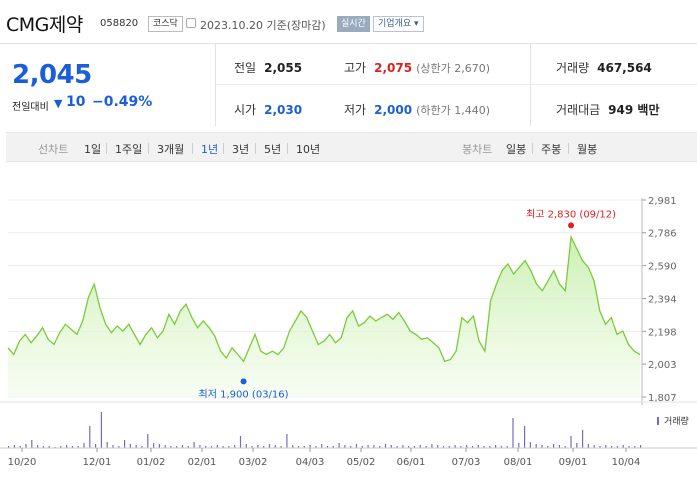 This screenshot has width=697, height=484. I want to click on y-tick-label: 1,807, so click(662, 398).